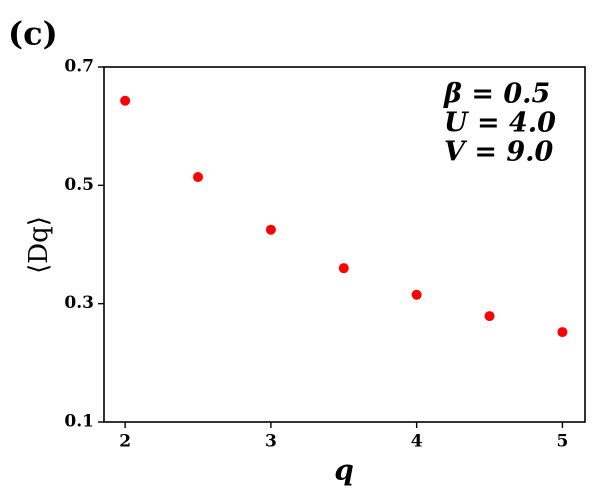 The image size is (600, 500). I want to click on y-tick-label: 0.7, so click(79, 67).